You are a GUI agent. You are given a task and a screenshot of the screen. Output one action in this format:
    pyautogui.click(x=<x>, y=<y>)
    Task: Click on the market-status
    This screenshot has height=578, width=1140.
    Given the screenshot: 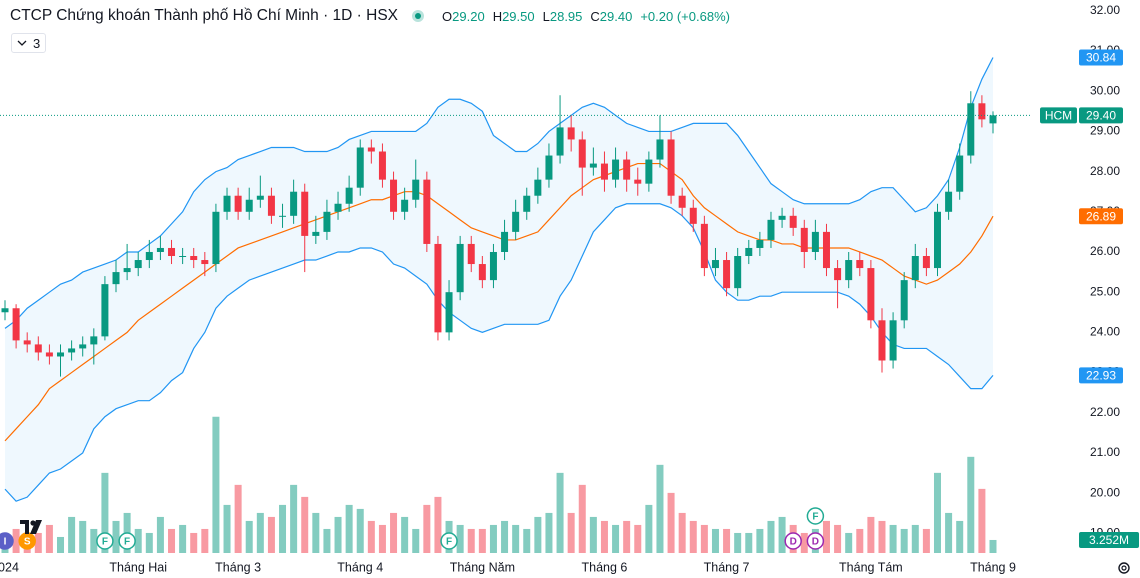 What is the action you would take?
    pyautogui.click(x=418, y=16)
    